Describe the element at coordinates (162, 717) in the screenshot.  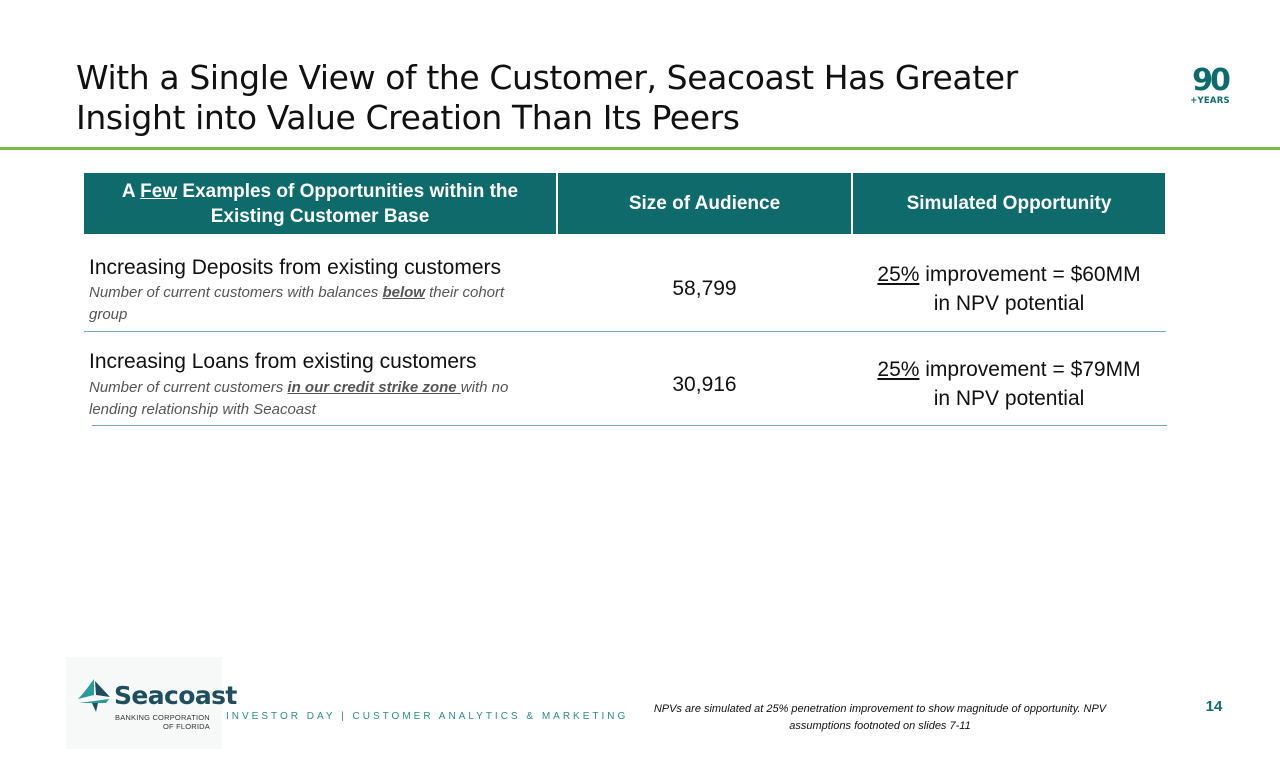
I see `logo-subtitle-1: BANKING CORPORATION` at that location.